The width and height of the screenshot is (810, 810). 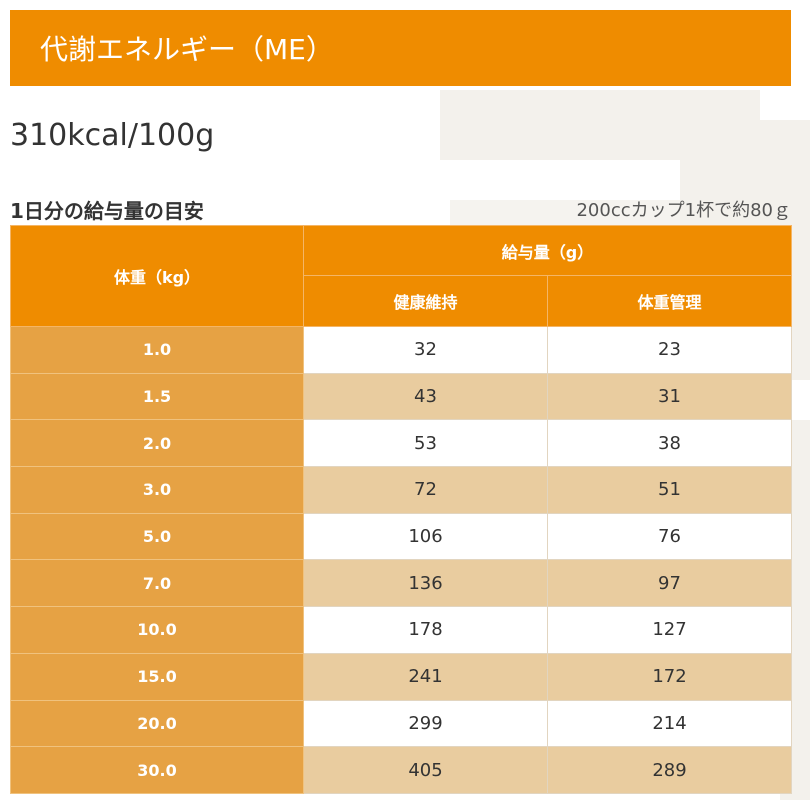 I want to click on table-row: 5.0 106 76, so click(x=401, y=536).